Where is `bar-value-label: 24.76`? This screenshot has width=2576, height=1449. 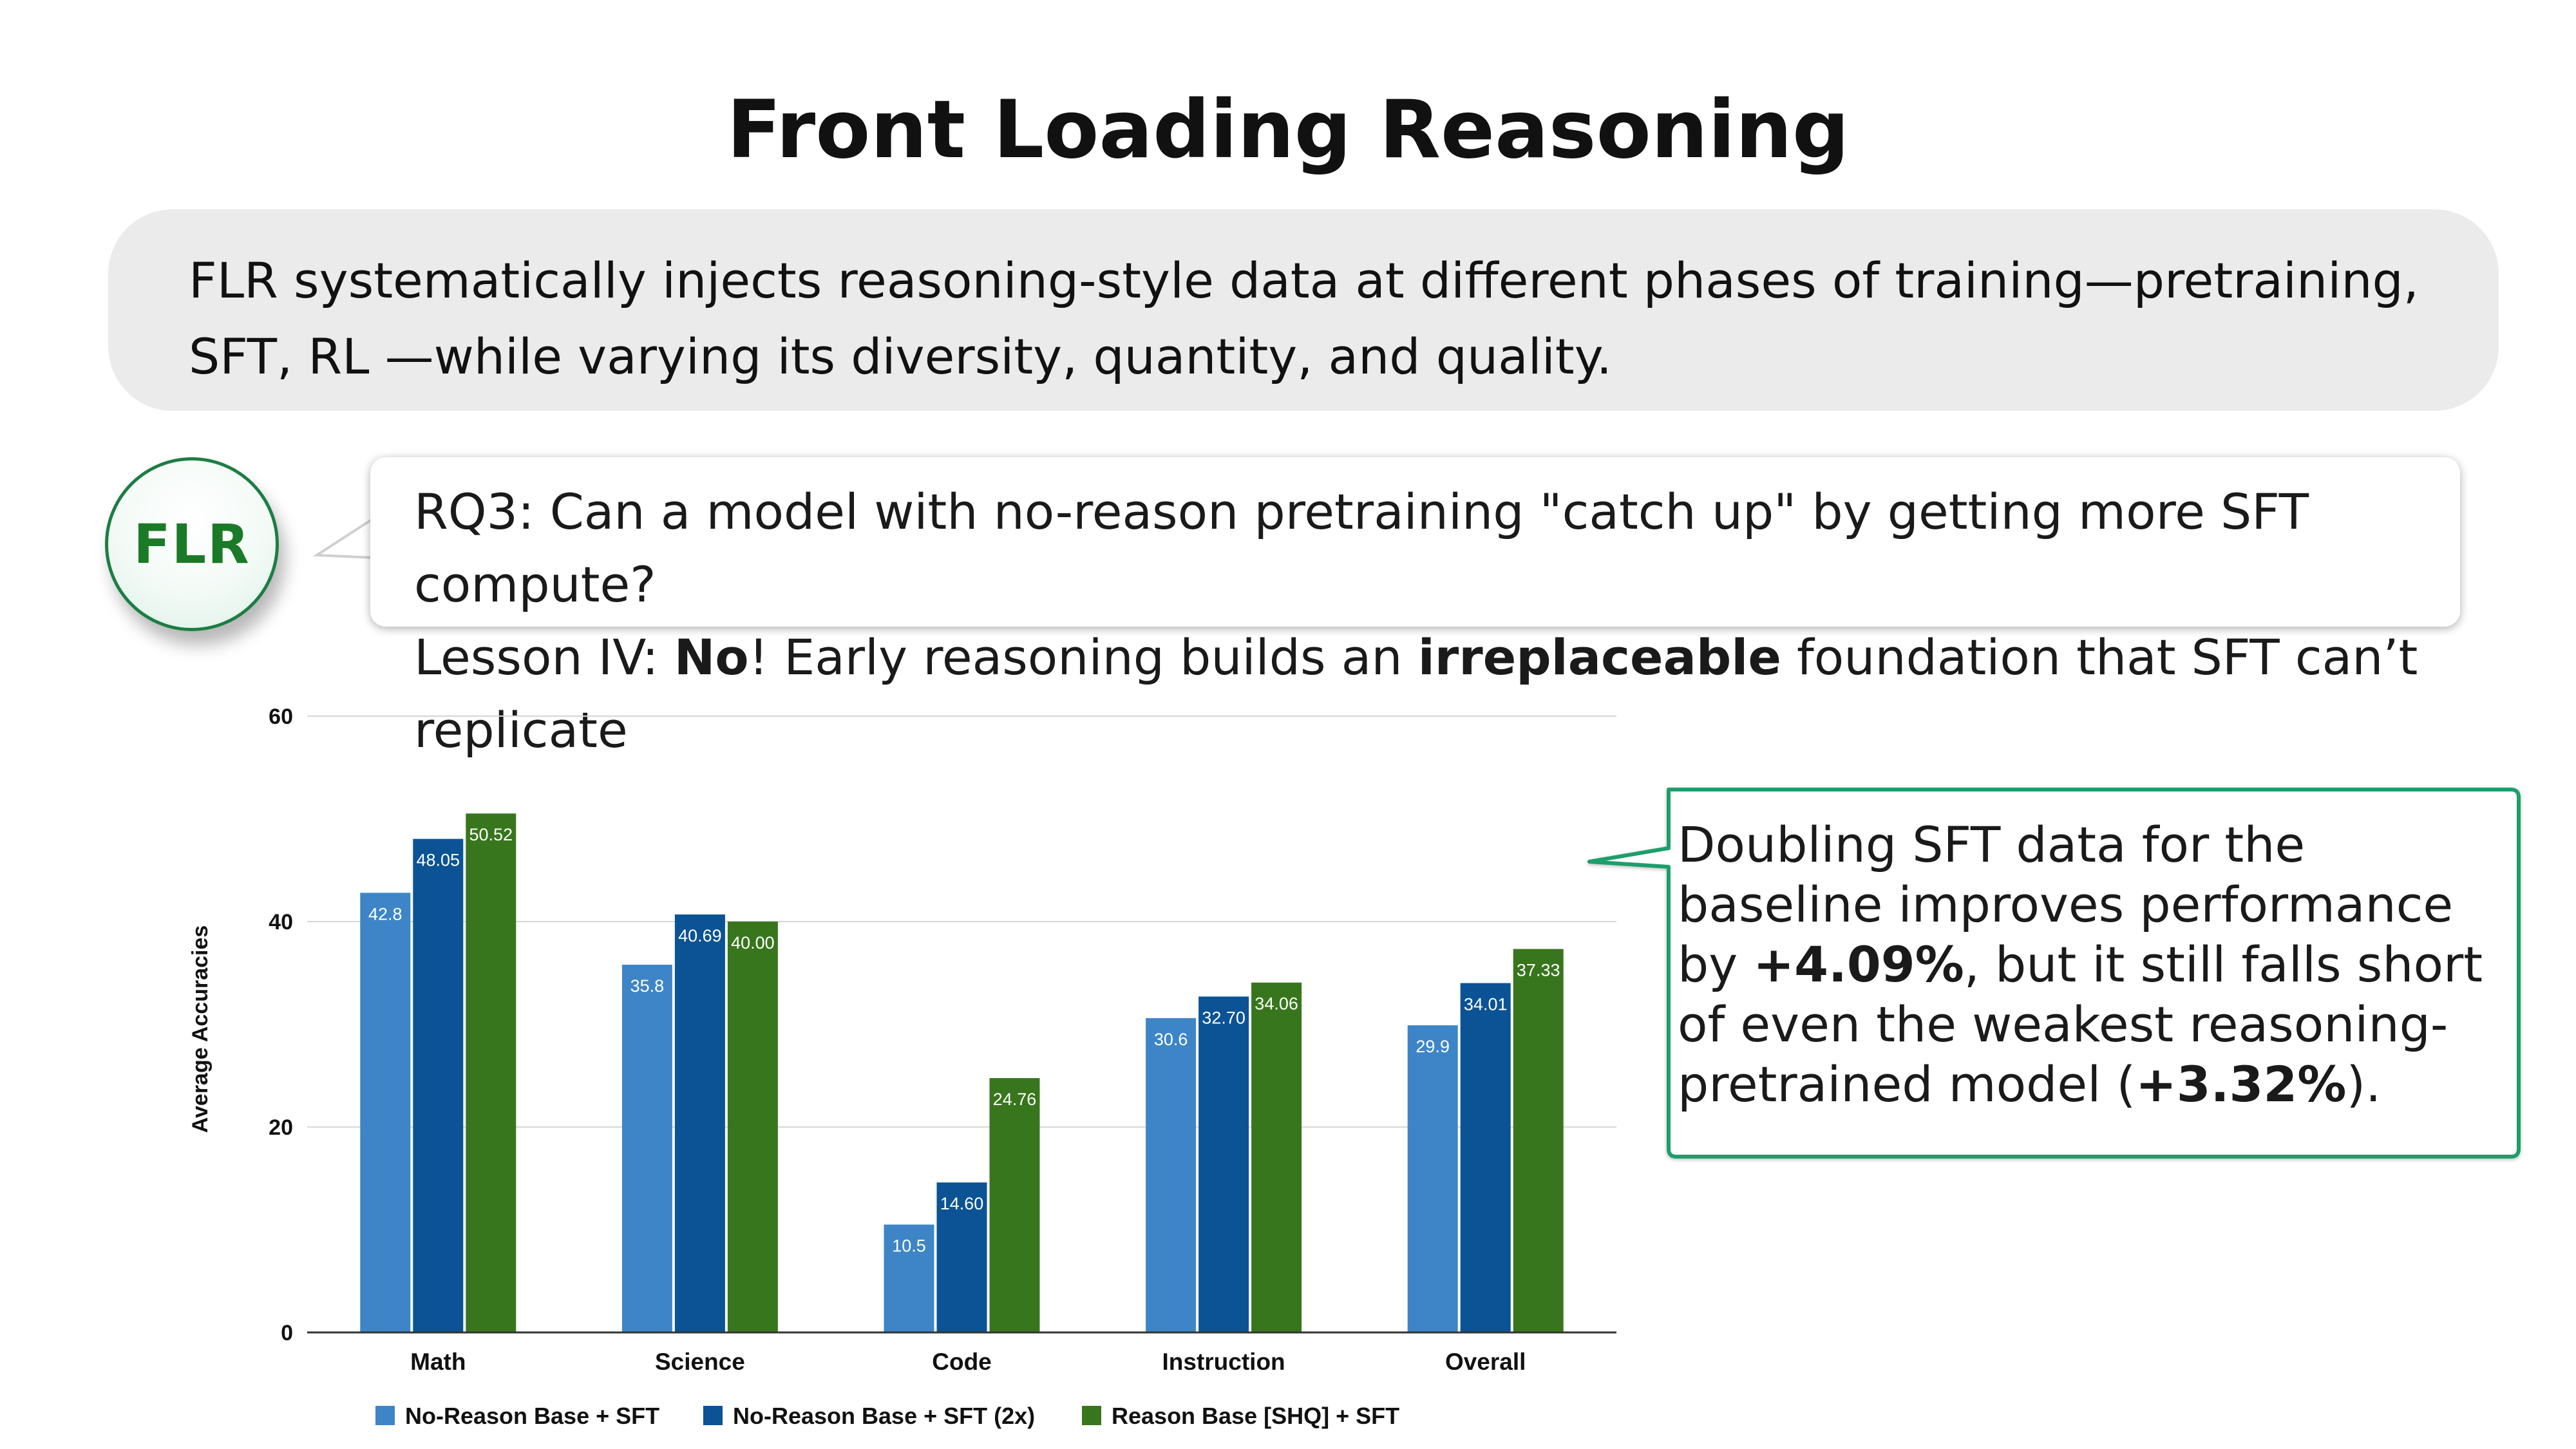
bar-value-label: 24.76 is located at coordinates (1015, 1099).